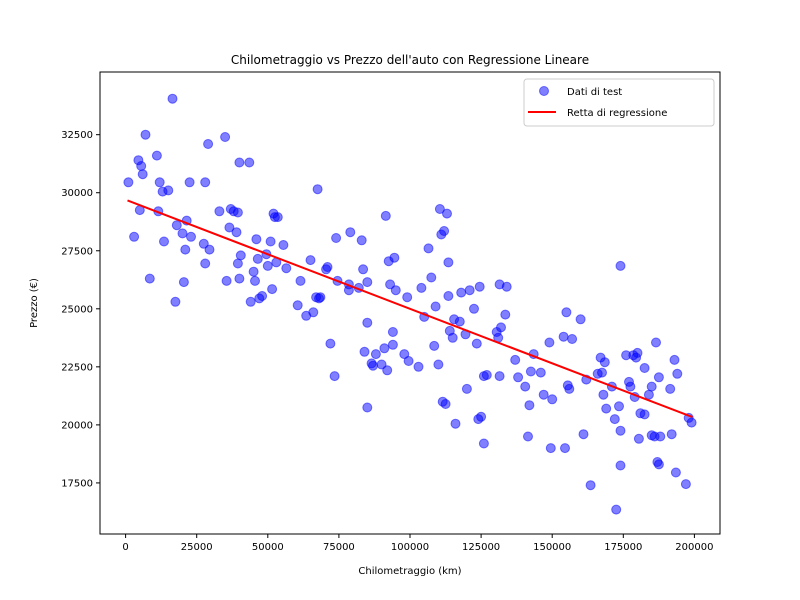 This screenshot has width=800, height=600. I want to click on x-tick-label: 175000, so click(623, 547).